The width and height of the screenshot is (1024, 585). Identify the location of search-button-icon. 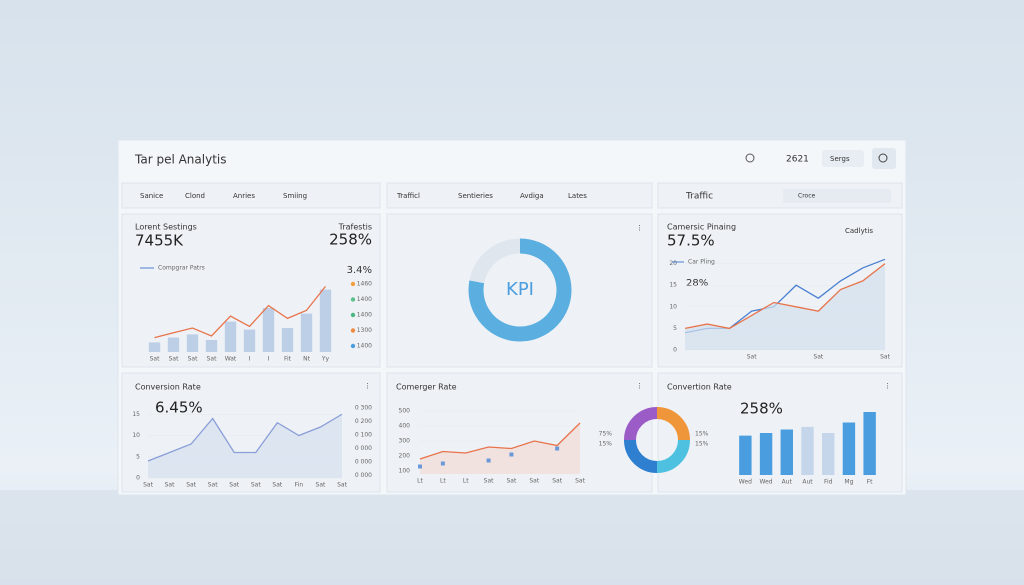
(883, 158).